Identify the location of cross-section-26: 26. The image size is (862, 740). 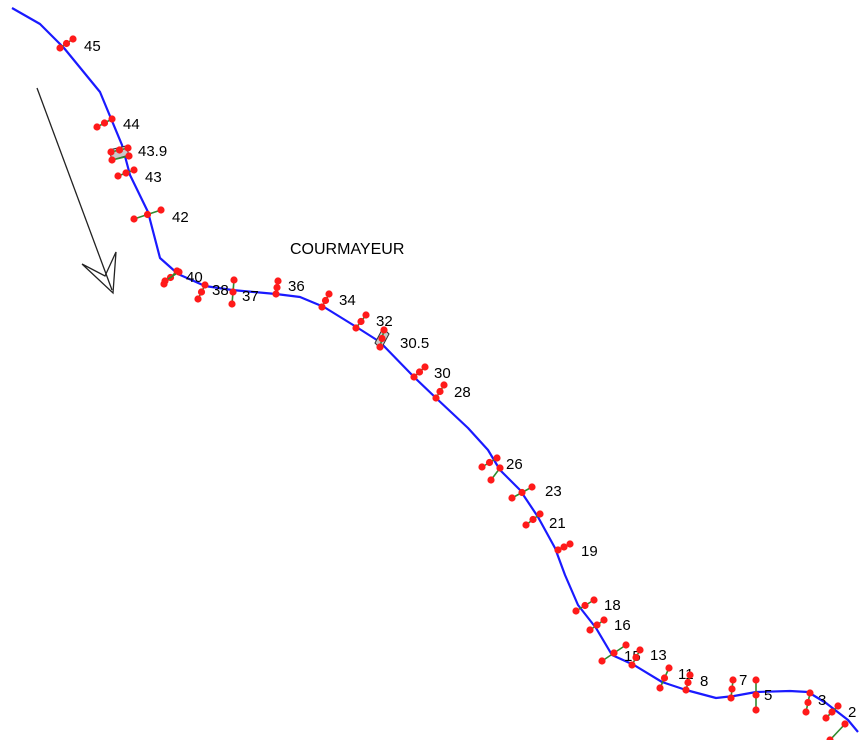
(500, 469).